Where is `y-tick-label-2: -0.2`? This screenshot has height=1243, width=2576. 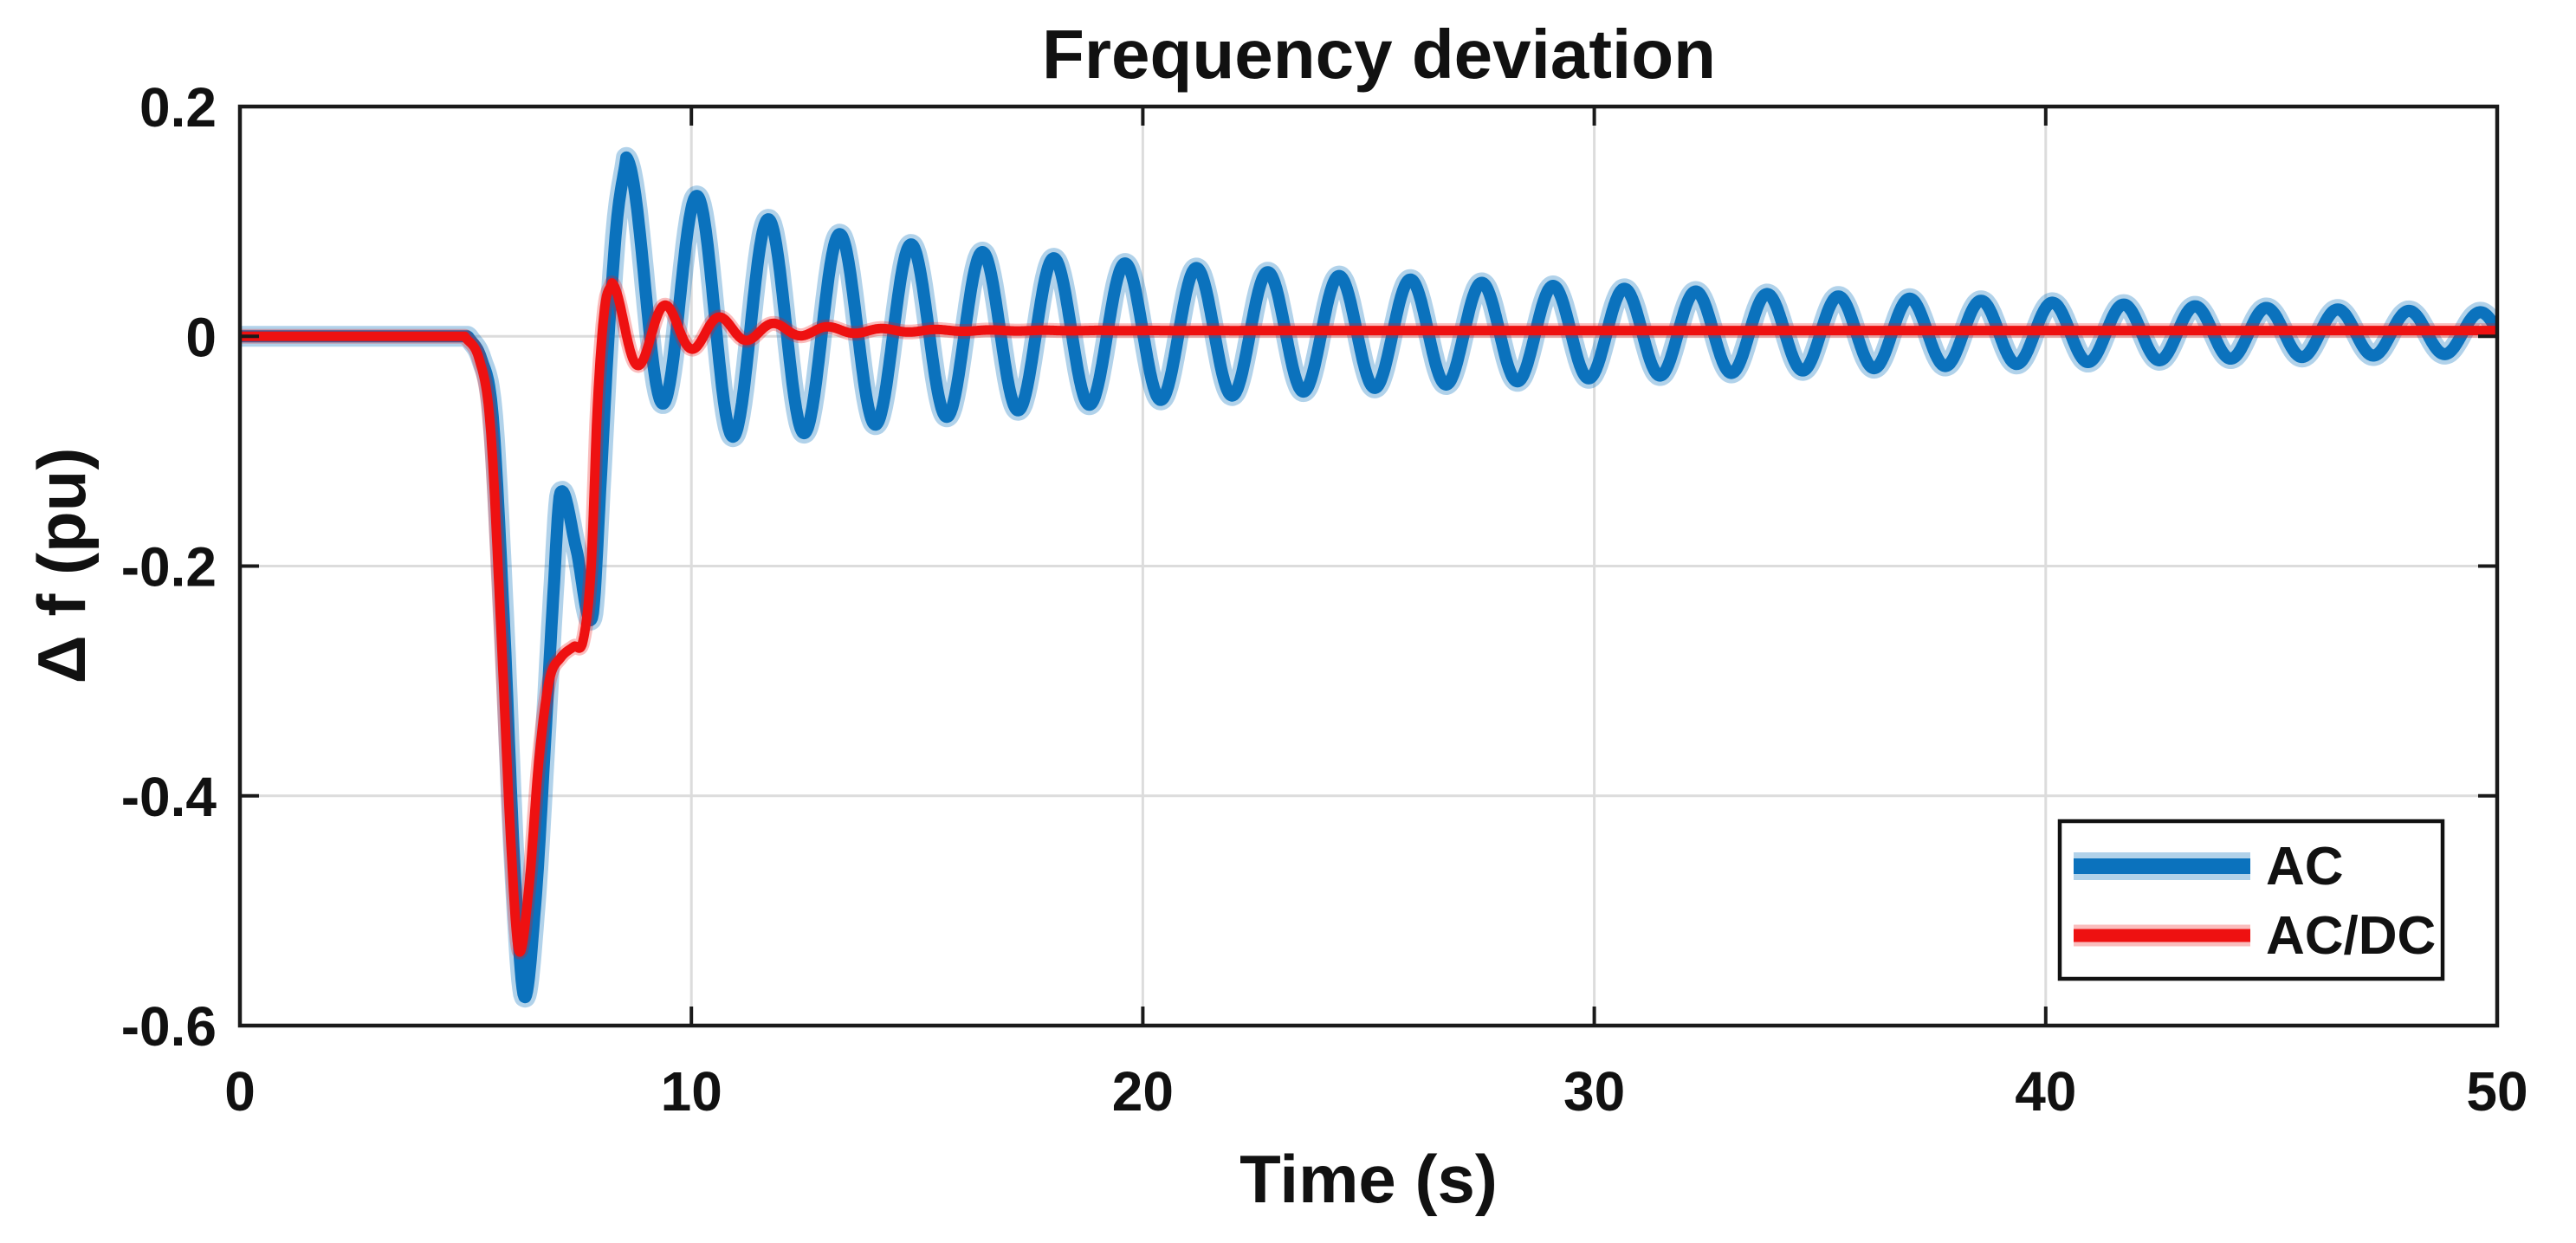 y-tick-label-2: -0.2 is located at coordinates (169, 567).